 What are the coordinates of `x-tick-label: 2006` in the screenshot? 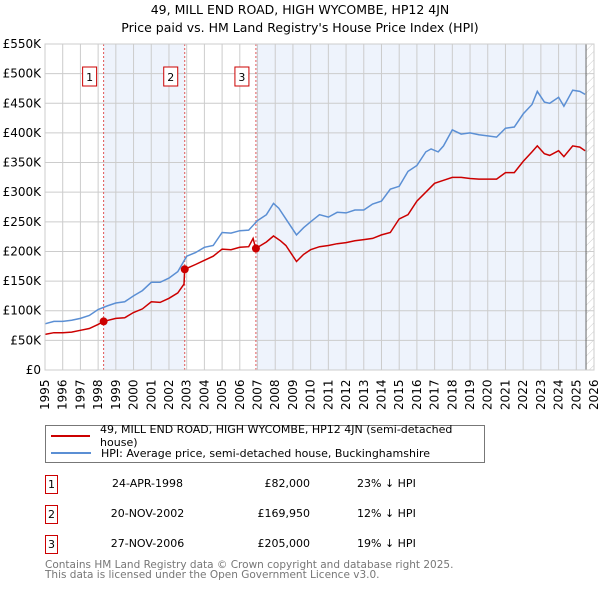 It's located at (240, 394).